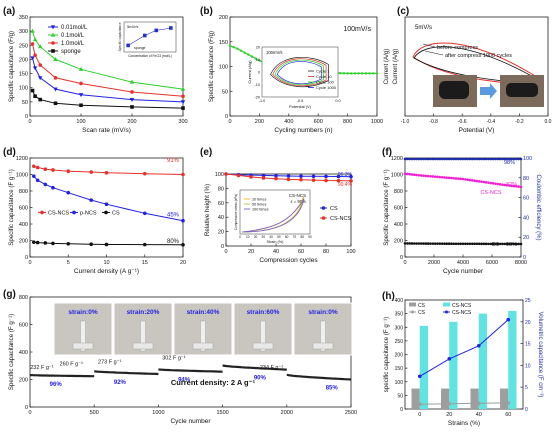  I want to click on x-tick-label: 6000, so click(492, 263).